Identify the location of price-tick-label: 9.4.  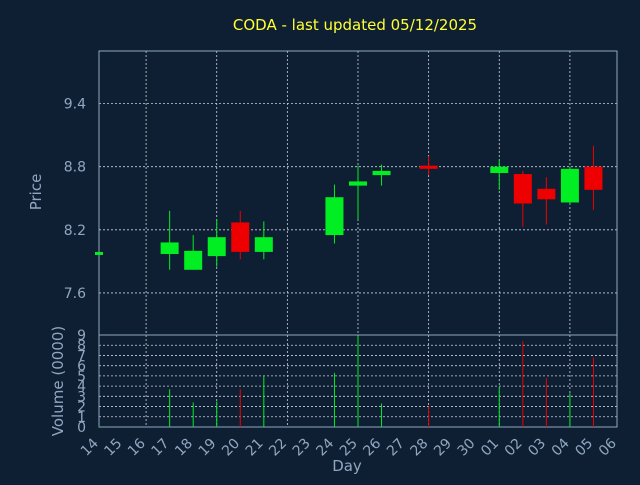
(75, 105).